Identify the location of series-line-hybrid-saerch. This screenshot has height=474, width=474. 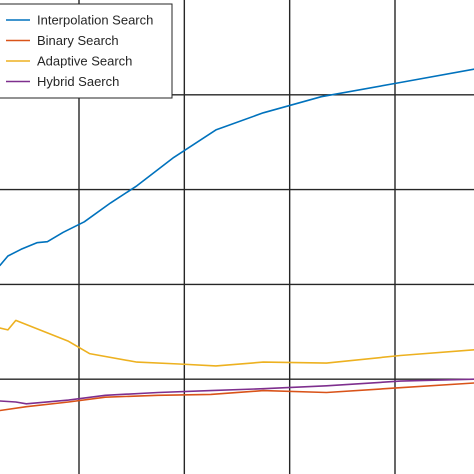
(237, 391).